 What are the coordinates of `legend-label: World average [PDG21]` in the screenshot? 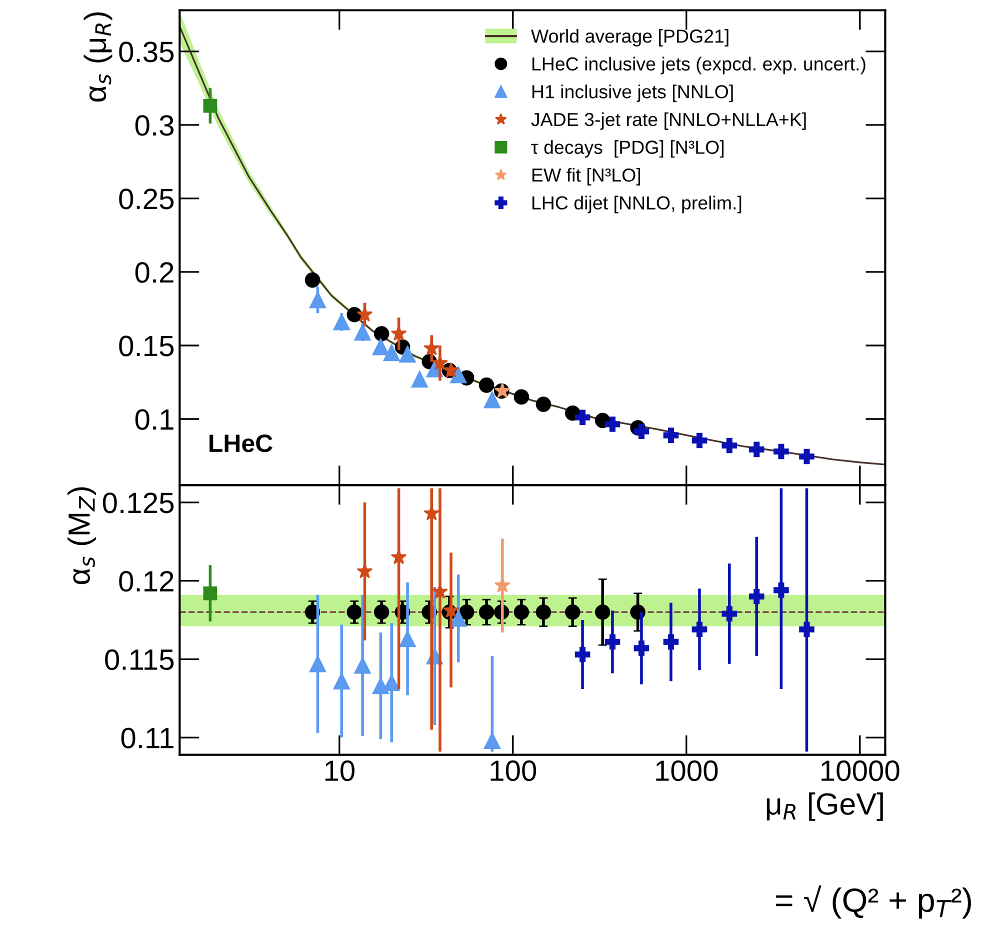 It's located at (629, 37).